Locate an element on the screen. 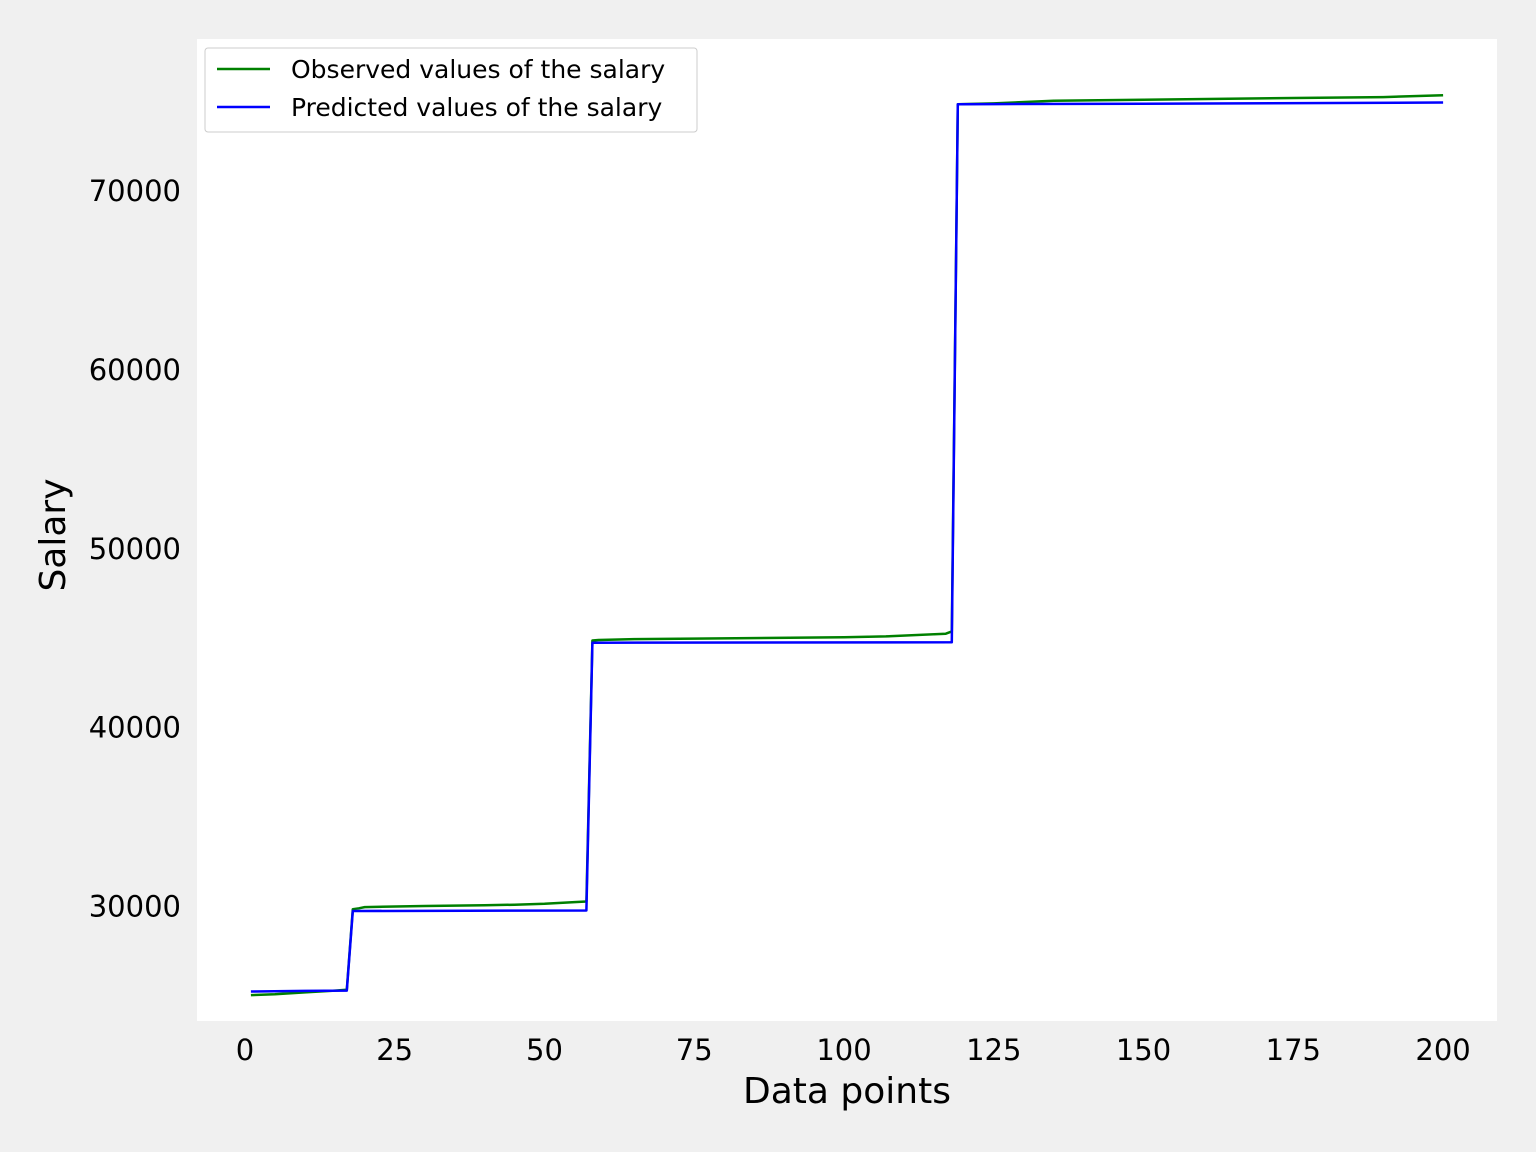 This screenshot has width=1536, height=1152. legend-label-predicted: Predicted values of the salary is located at coordinates (476, 107).